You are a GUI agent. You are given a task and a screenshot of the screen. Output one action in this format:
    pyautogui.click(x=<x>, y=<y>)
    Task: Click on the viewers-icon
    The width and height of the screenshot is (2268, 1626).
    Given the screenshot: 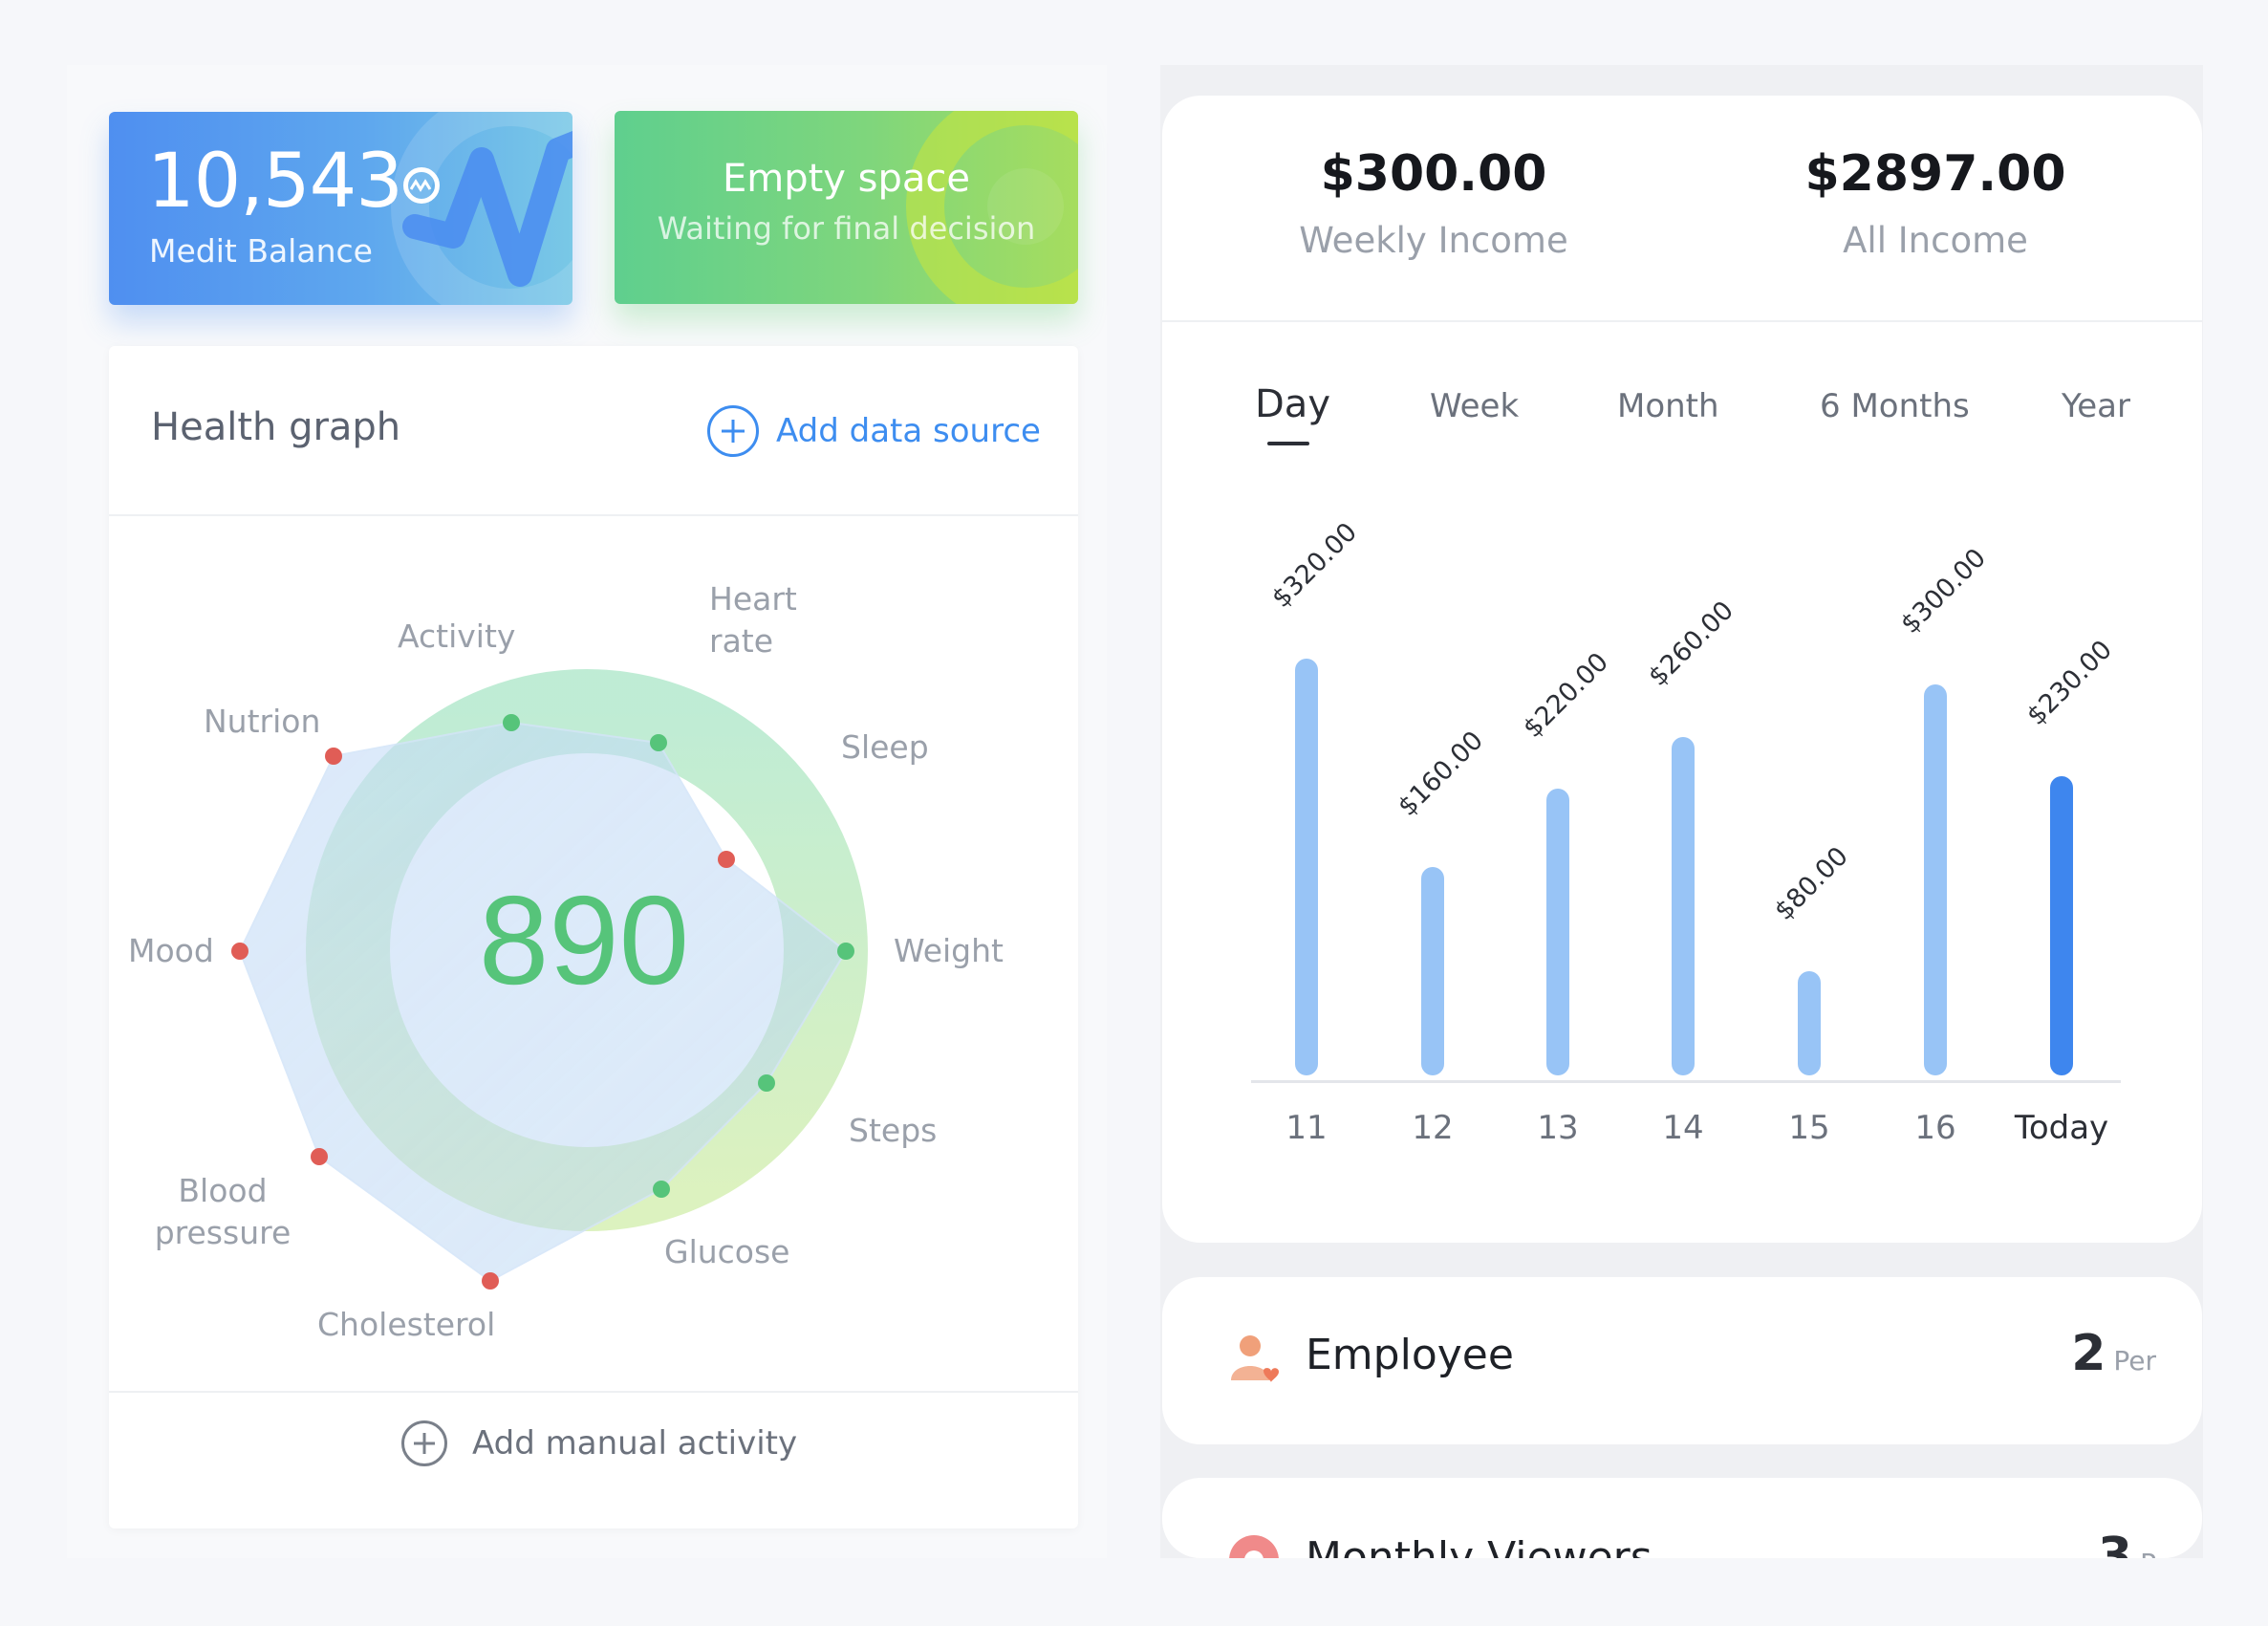 What is the action you would take?
    pyautogui.click(x=1254, y=1546)
    